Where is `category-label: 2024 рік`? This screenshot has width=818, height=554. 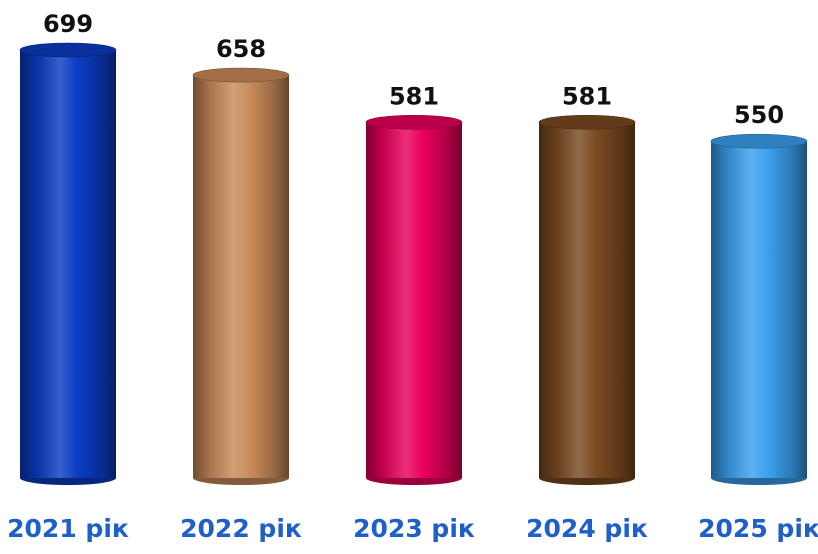 category-label: 2024 рік is located at coordinates (587, 528).